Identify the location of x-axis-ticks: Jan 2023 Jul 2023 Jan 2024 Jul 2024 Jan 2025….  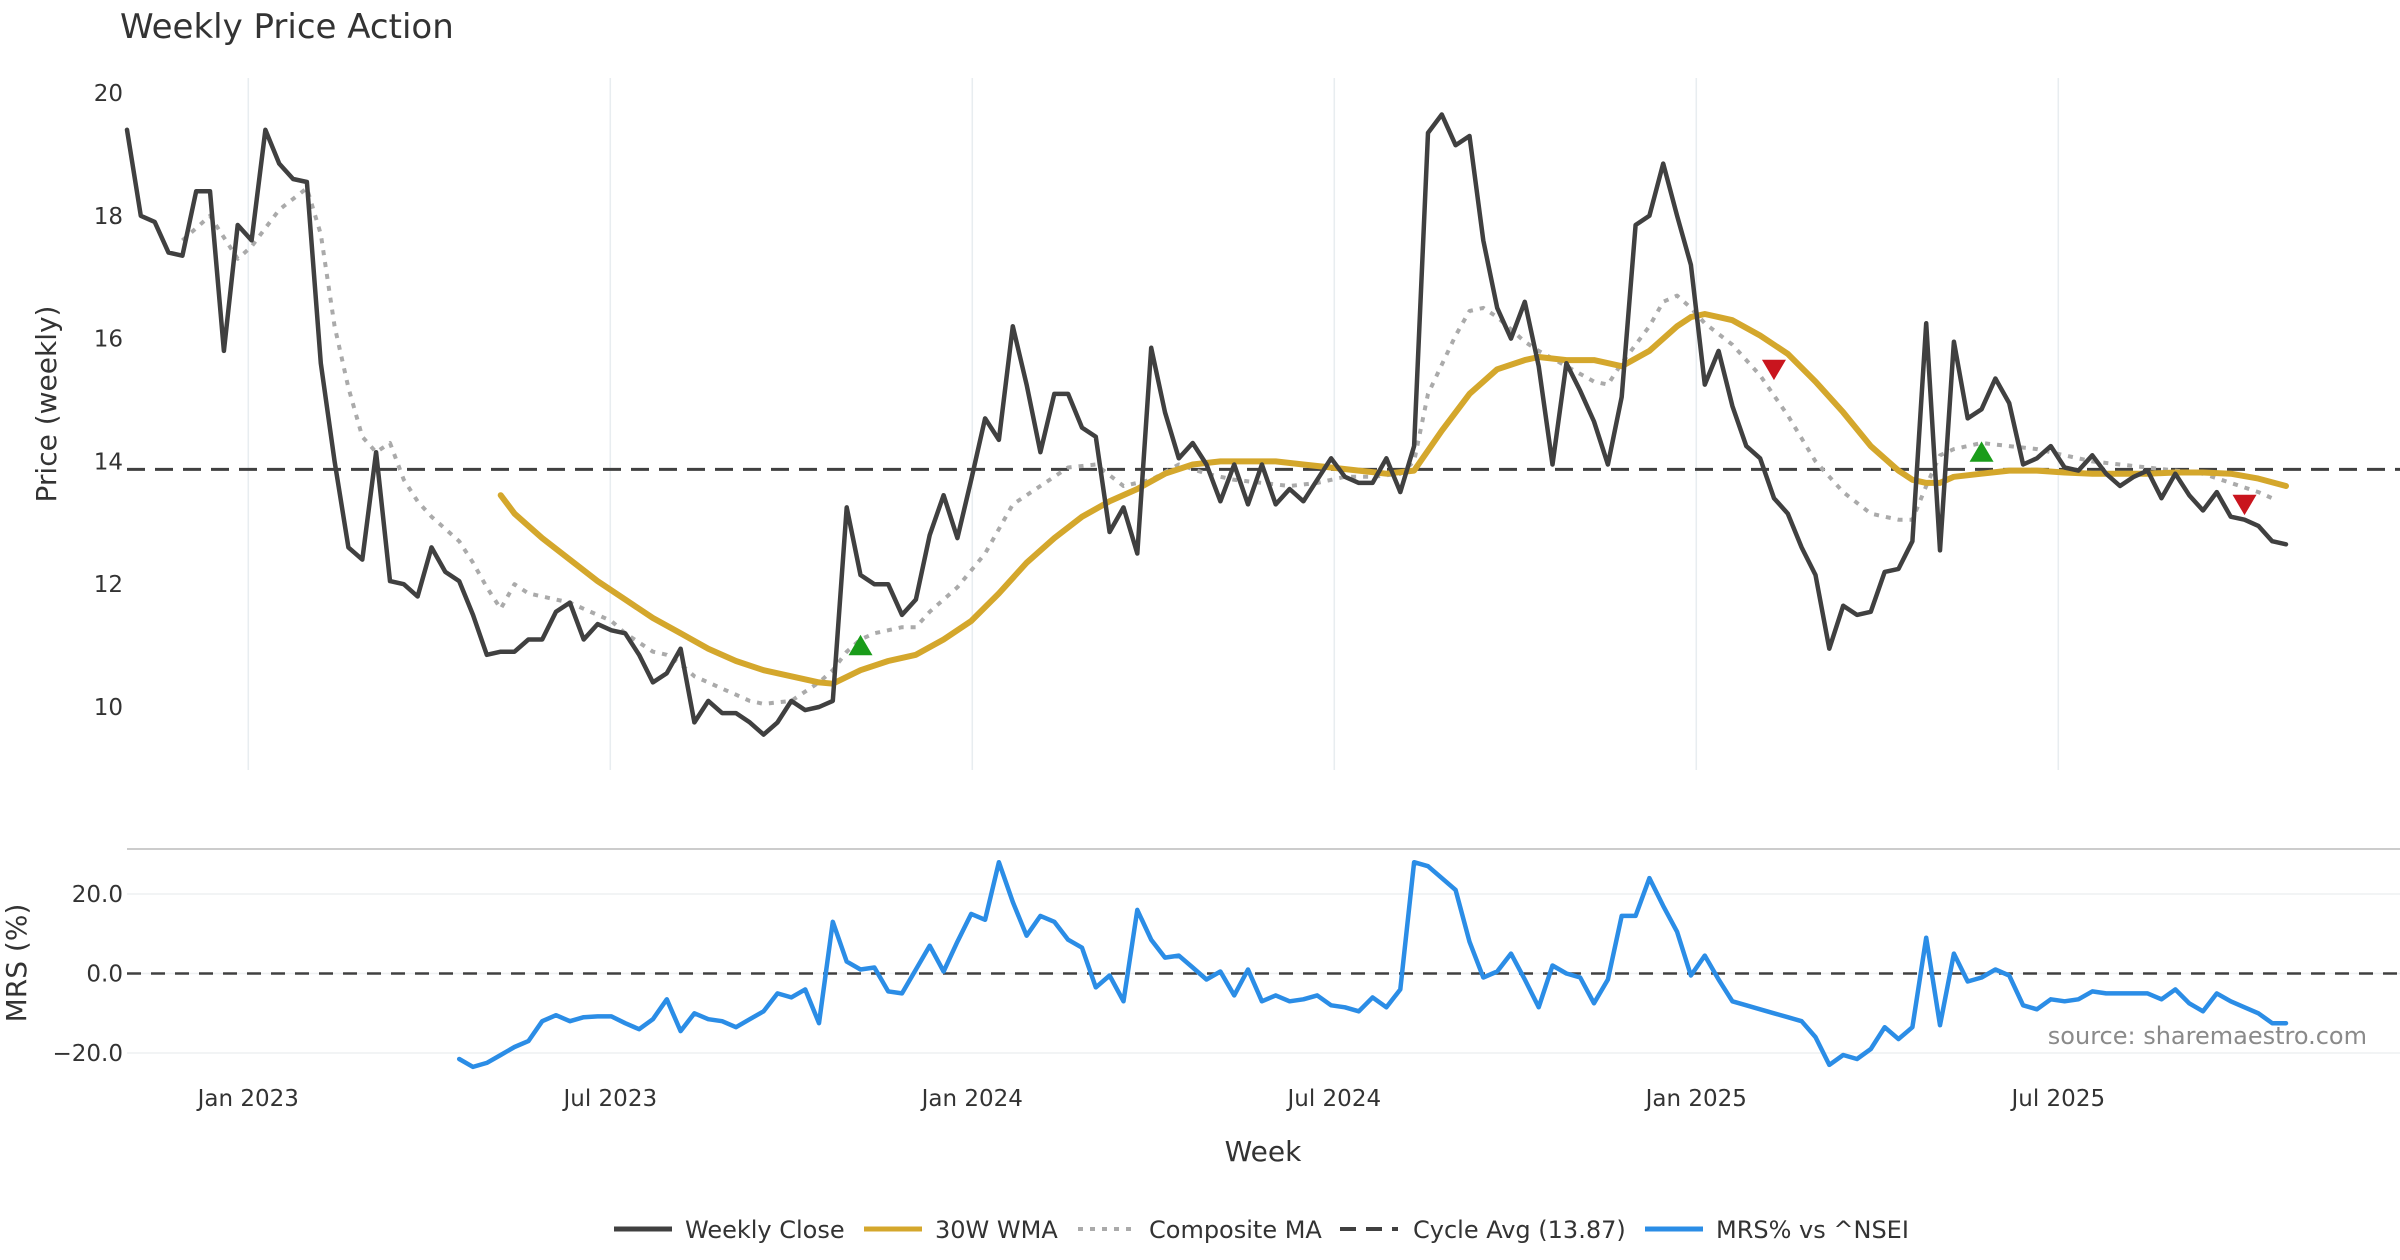
(1150, 1099).